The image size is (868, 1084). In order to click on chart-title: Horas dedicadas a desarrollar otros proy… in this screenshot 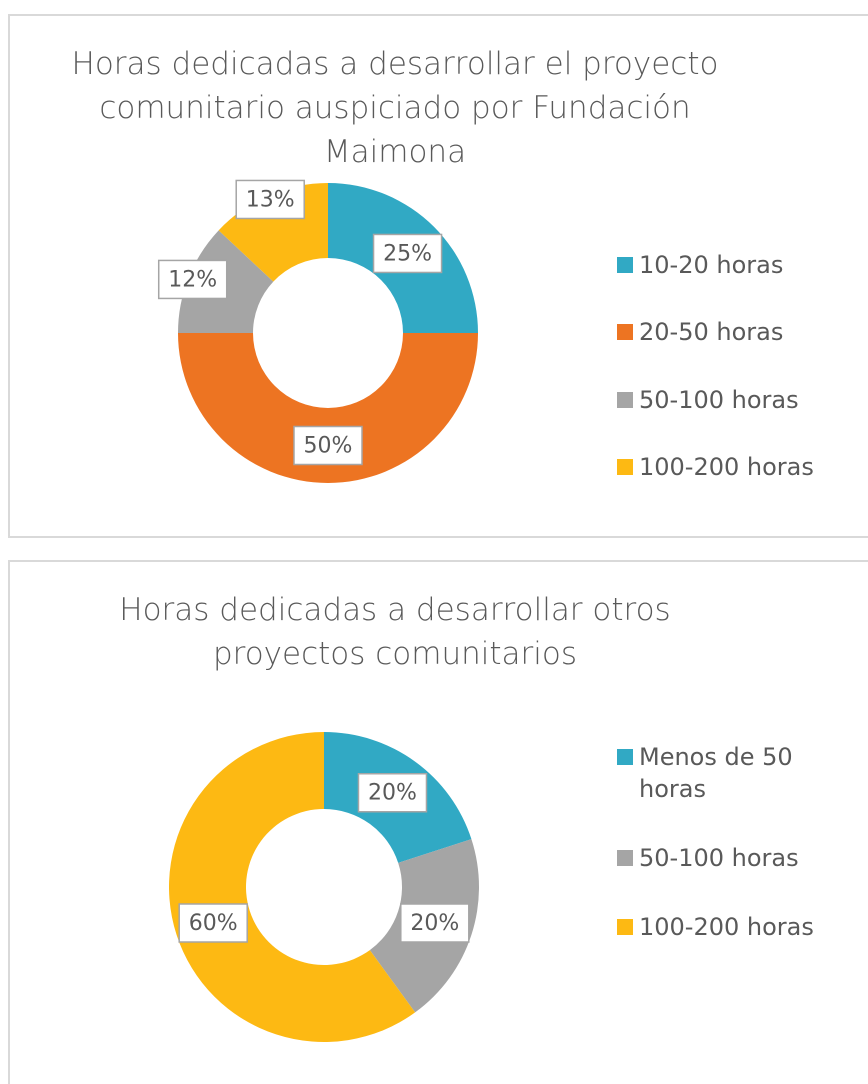, I will do `click(395, 632)`.